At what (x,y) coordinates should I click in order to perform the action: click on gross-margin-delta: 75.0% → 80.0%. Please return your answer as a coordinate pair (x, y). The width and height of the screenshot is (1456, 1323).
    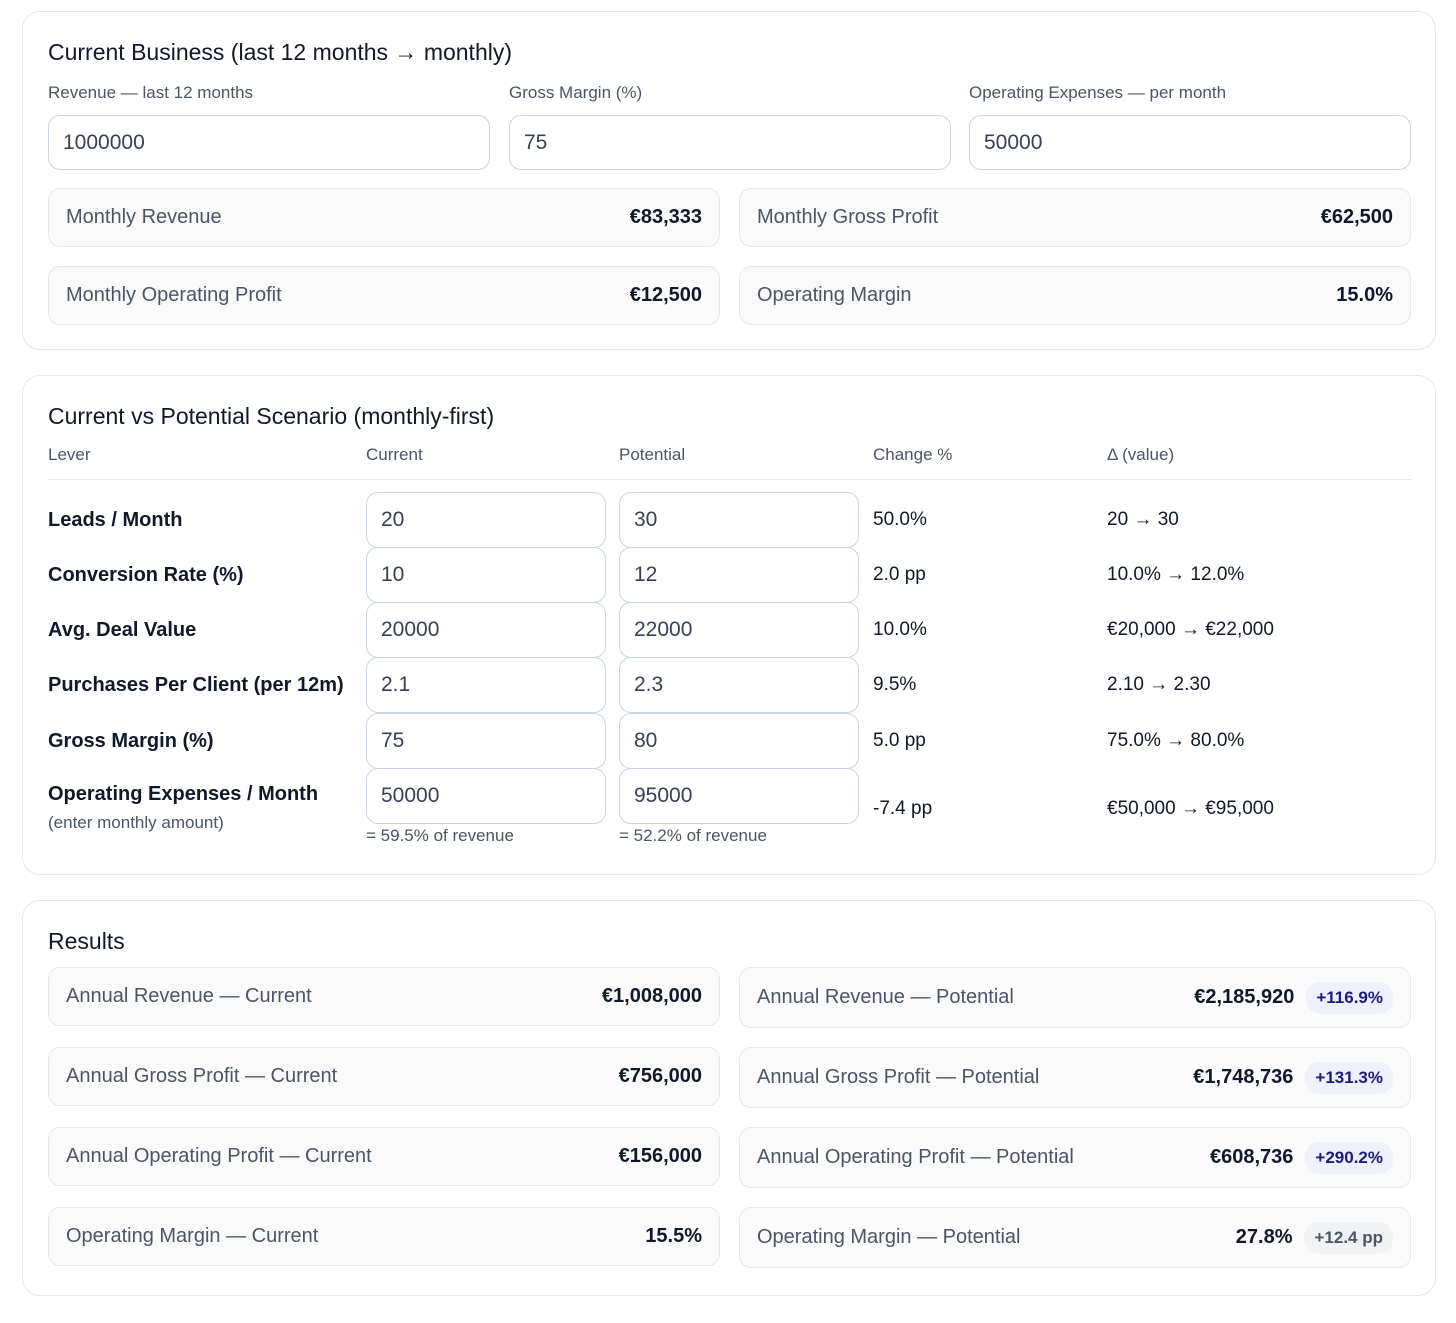
    Looking at the image, I should click on (1176, 740).